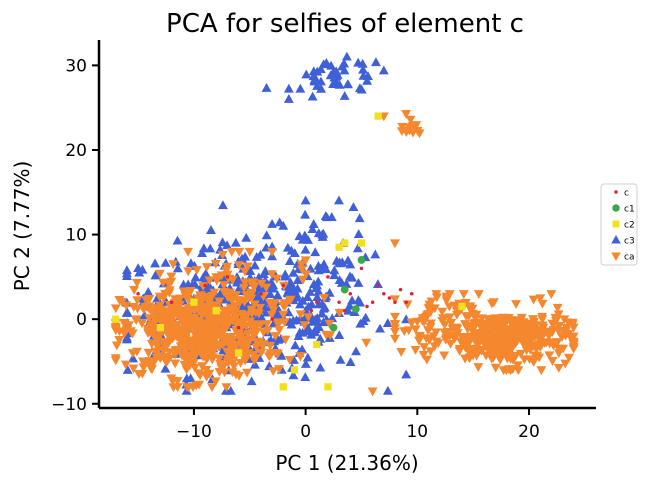  I want to click on legend-marker-c3, so click(616, 239).